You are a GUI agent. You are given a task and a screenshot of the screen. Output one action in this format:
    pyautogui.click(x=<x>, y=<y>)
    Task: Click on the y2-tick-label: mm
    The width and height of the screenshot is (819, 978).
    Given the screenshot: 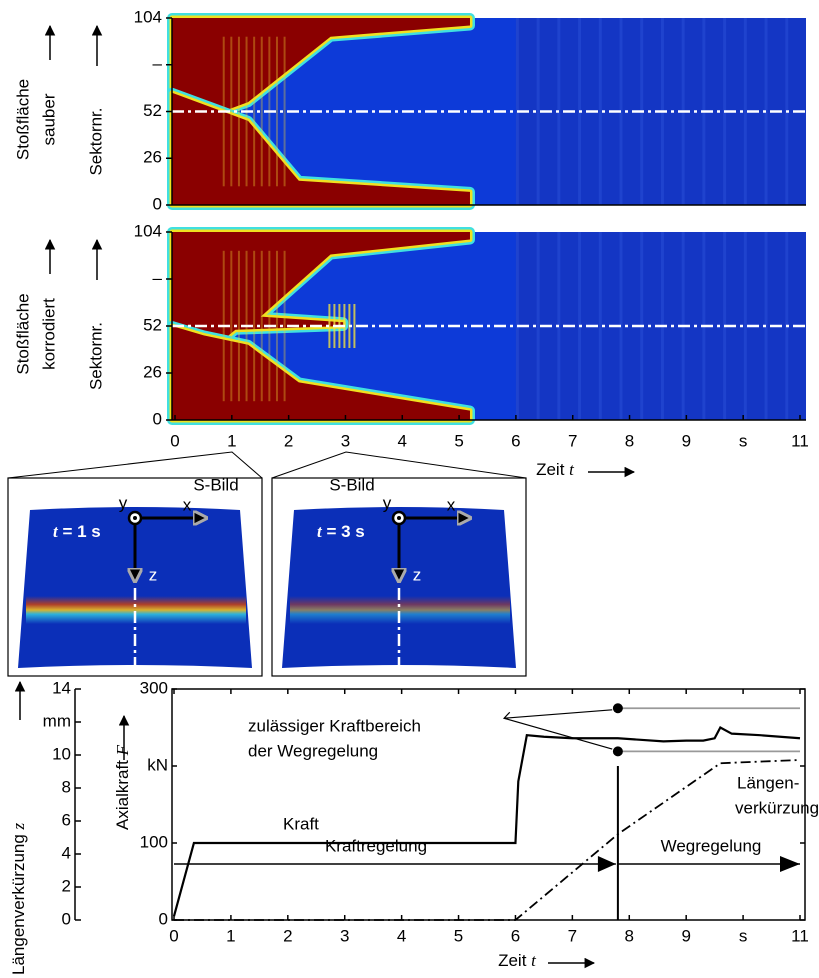 What is the action you would take?
    pyautogui.click(x=57, y=720)
    